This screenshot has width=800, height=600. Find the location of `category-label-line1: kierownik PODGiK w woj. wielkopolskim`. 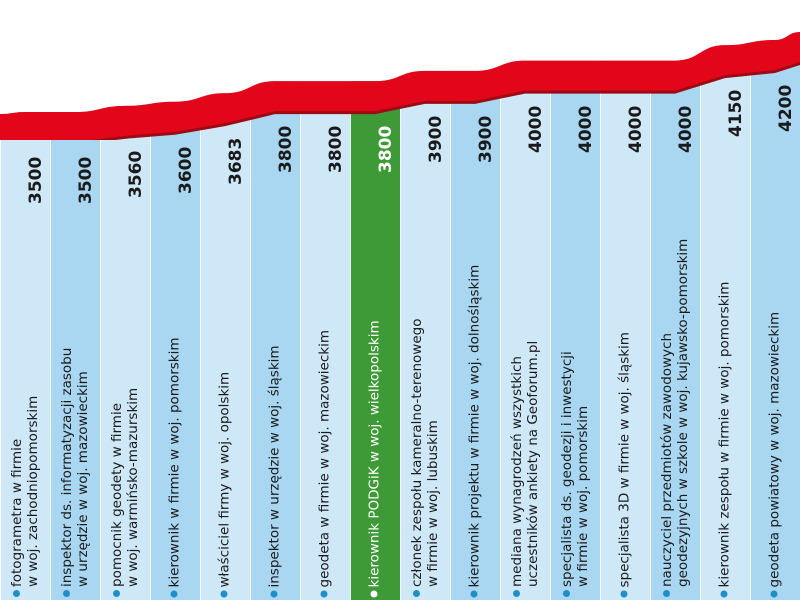

category-label-line1: kierownik PODGiK w woj. wielkopolskim is located at coordinates (374, 453).